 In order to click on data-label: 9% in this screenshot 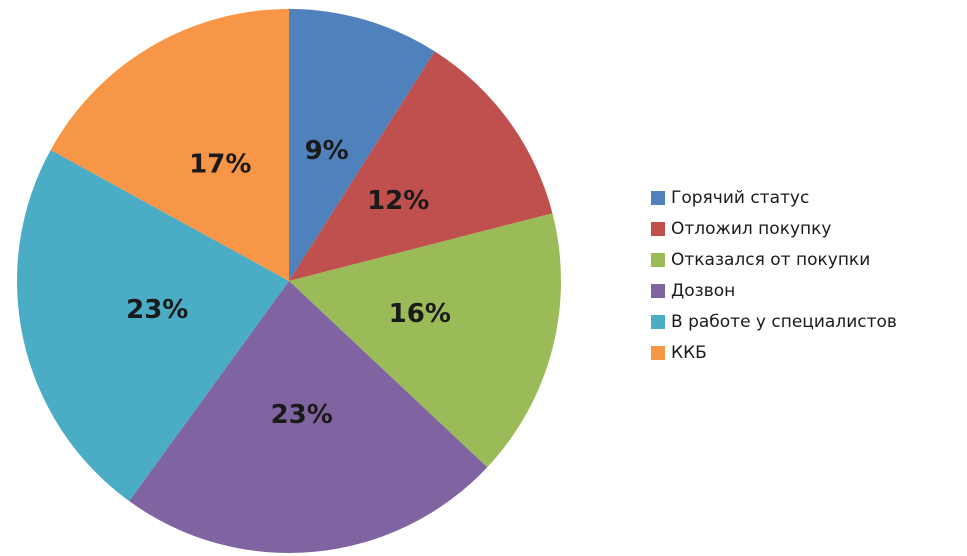, I will do `click(327, 151)`.